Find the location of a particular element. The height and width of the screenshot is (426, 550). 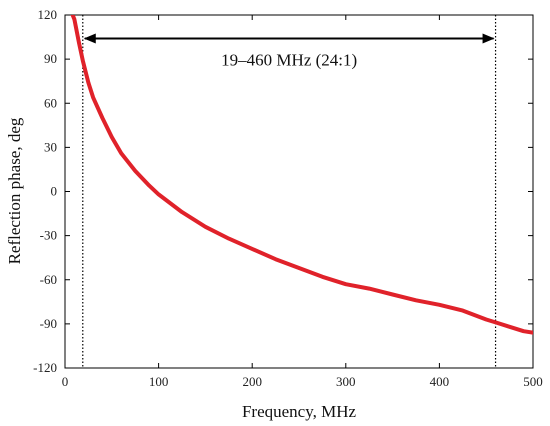

band-arrow-head-left is located at coordinates (89, 38).